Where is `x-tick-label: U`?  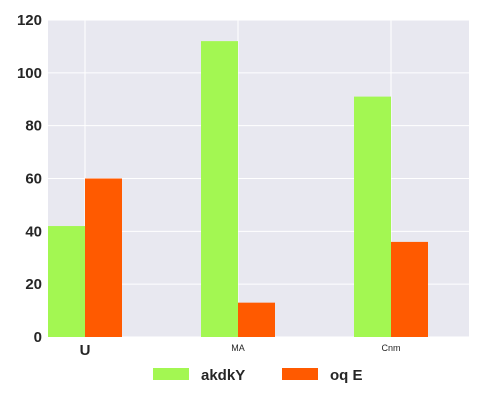 x-tick-label: U is located at coordinates (85, 350).